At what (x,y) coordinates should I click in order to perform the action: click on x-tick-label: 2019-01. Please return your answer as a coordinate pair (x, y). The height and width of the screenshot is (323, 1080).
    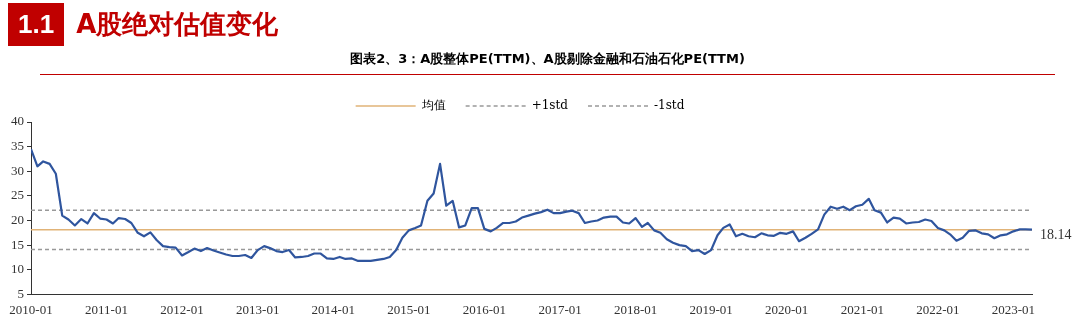
    Looking at the image, I should click on (711, 309).